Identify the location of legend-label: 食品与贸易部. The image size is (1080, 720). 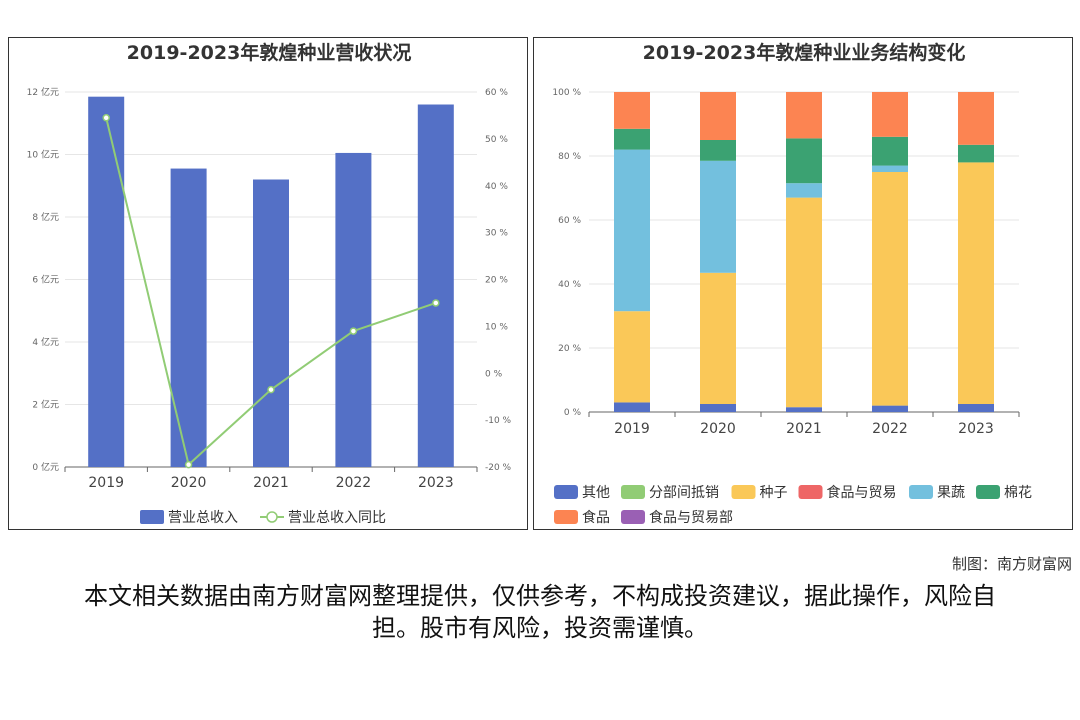
(691, 517).